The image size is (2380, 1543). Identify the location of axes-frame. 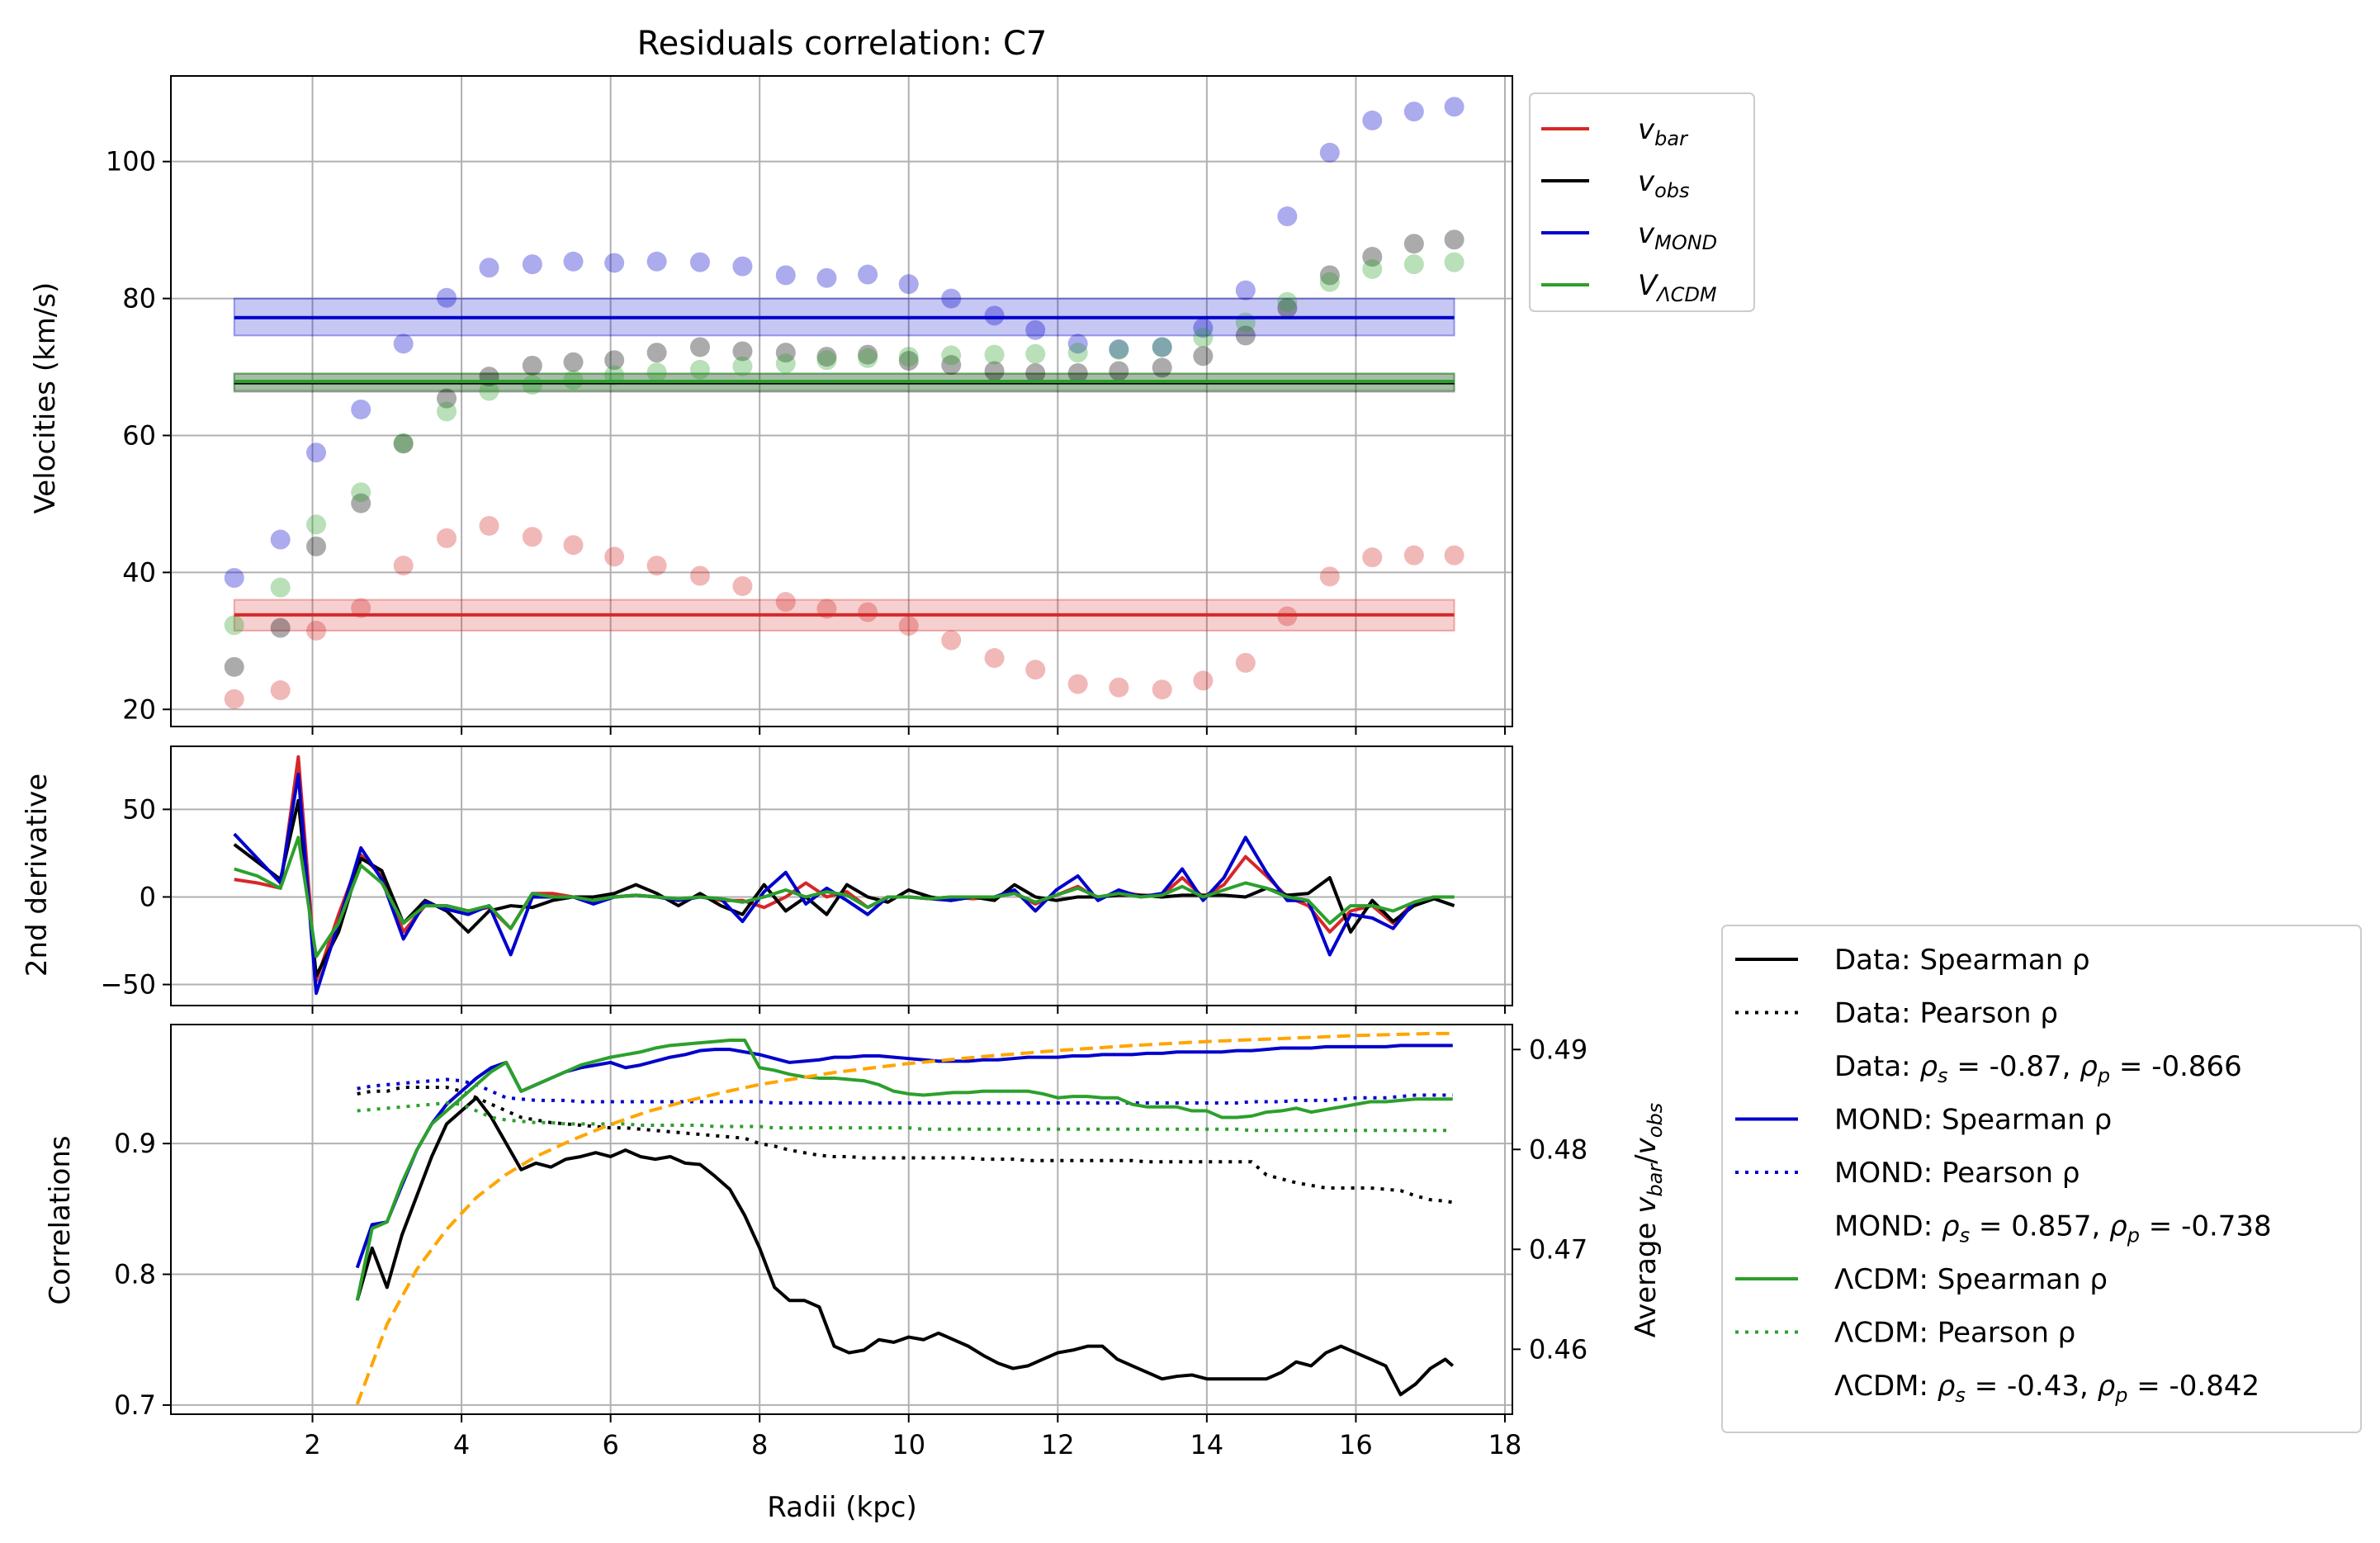
(841, 875).